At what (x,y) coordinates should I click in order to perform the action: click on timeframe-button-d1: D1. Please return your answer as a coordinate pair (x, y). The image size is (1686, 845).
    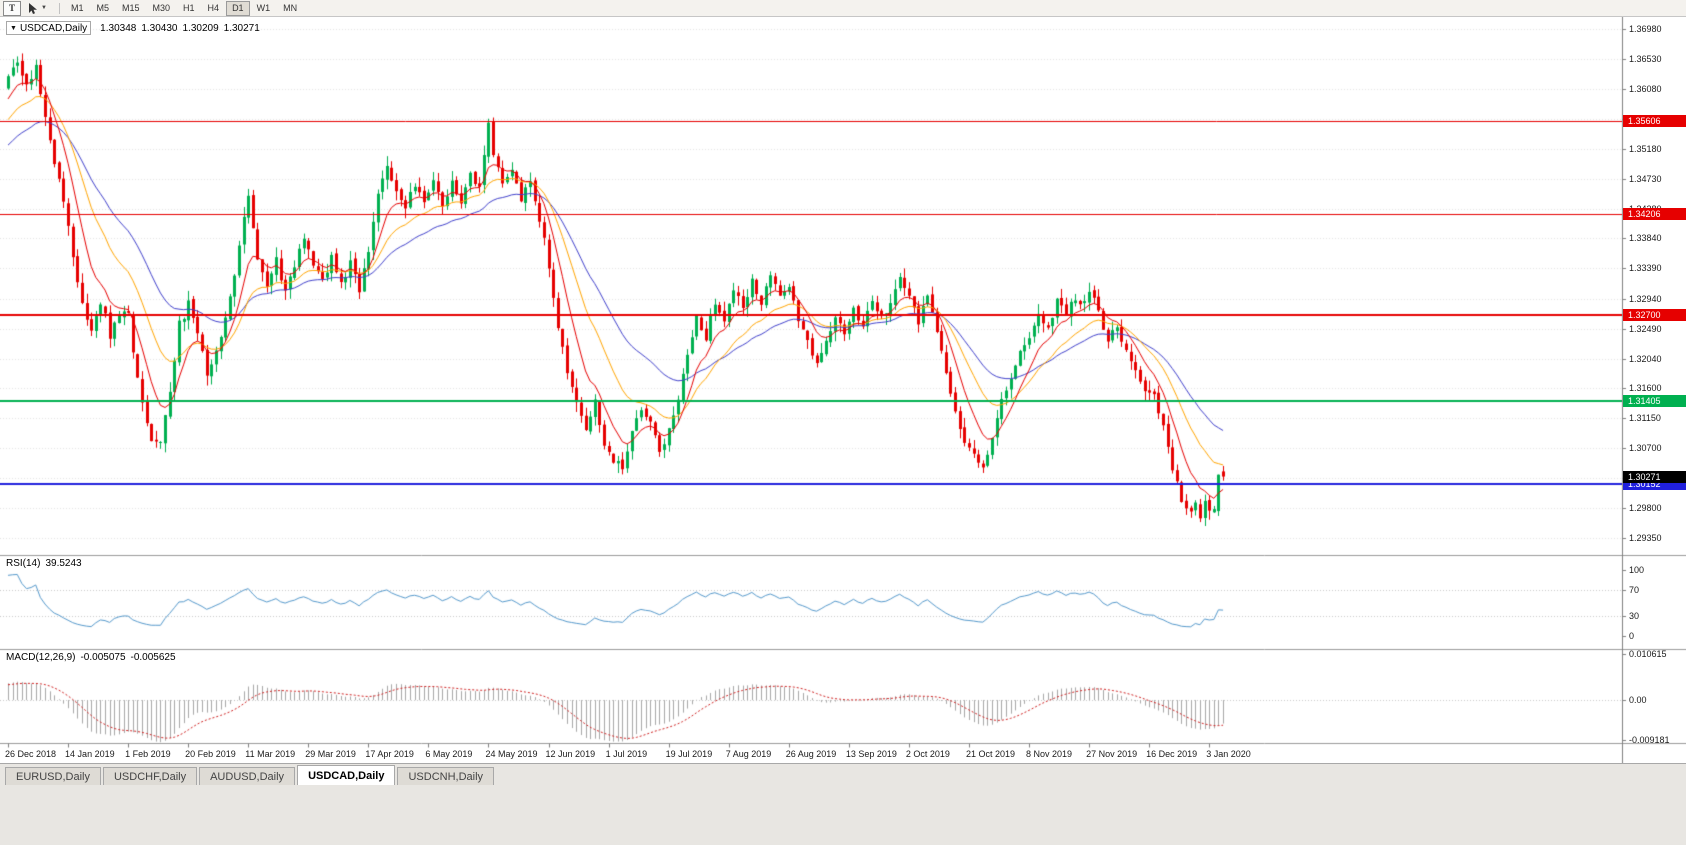
    Looking at the image, I should click on (238, 8).